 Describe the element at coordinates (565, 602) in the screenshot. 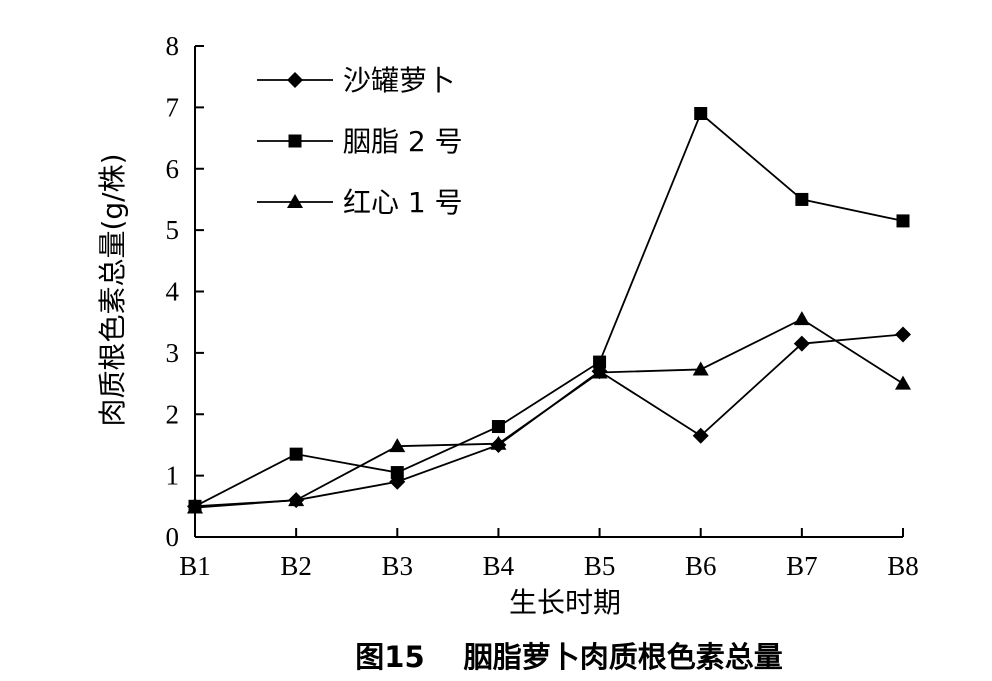

I see `x-axis-title: 生长时期` at that location.